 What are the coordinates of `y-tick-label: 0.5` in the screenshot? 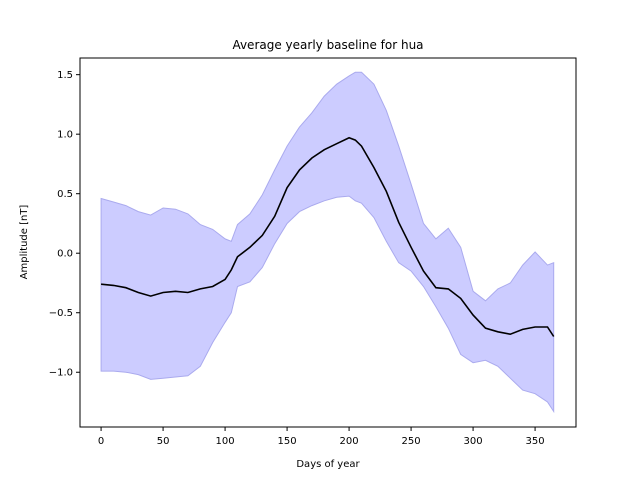 It's located at (65, 194).